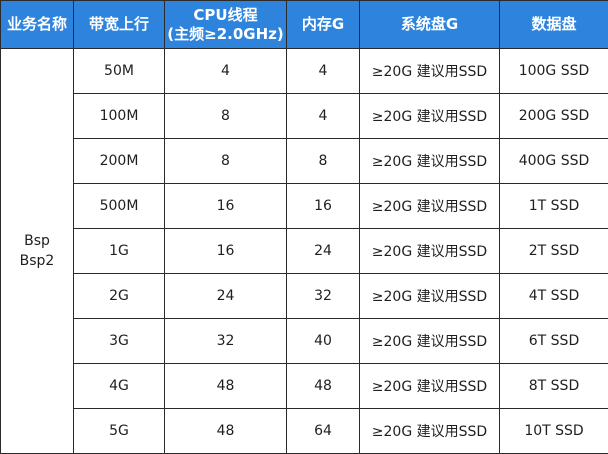 The height and width of the screenshot is (454, 608). What do you see at coordinates (553, 71) in the screenshot?
I see `data-disk-cell: 100G SSD` at bounding box center [553, 71].